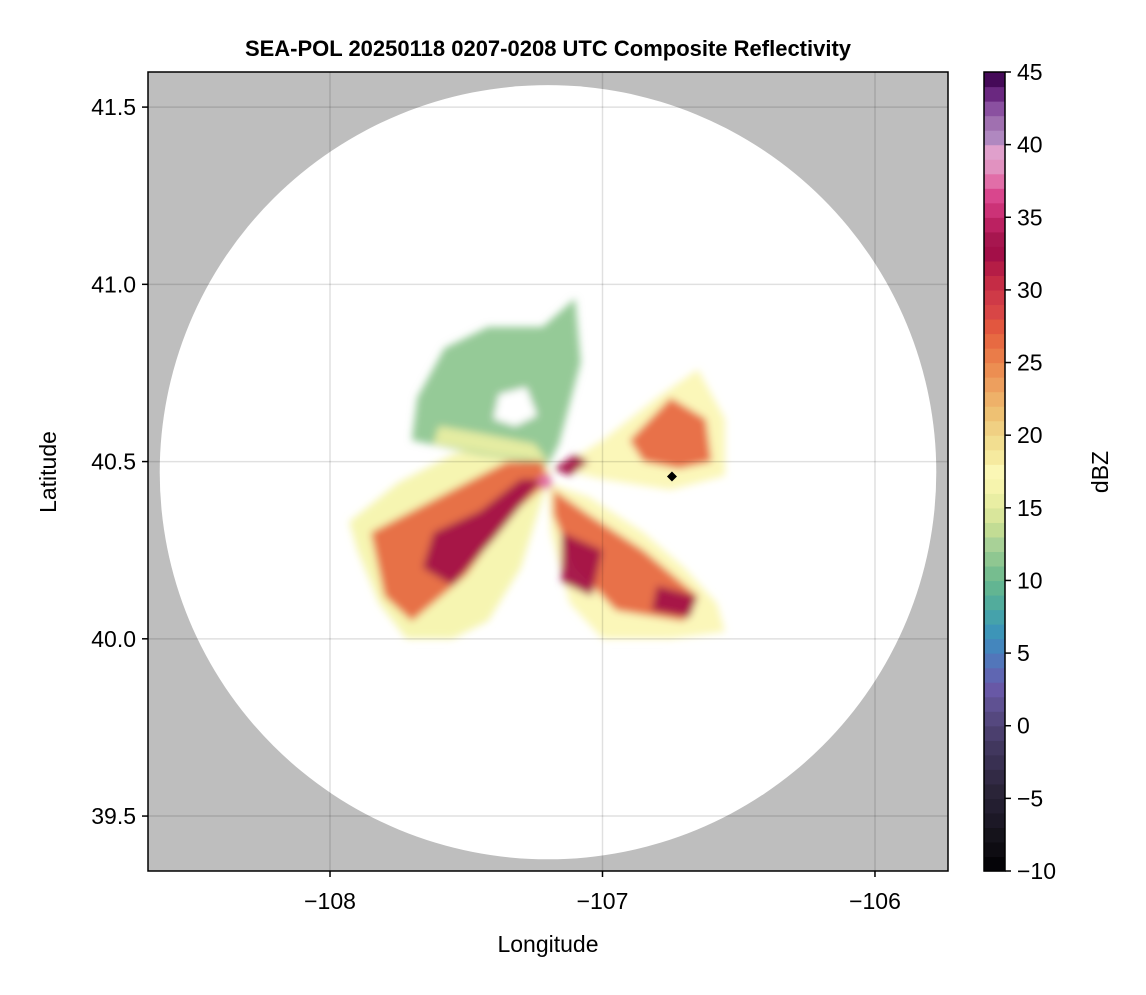 This screenshot has height=995, width=1146. Describe the element at coordinates (1036, 871) in the screenshot. I see `colorbar-tick-label: −10` at that location.